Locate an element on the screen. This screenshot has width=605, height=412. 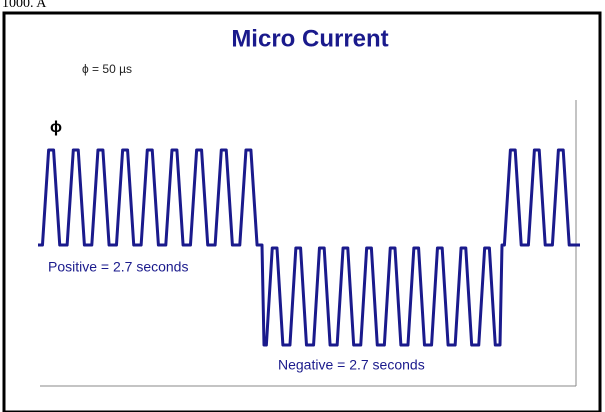
negative-label: Negative = 2.7 seconds is located at coordinates (351, 365).